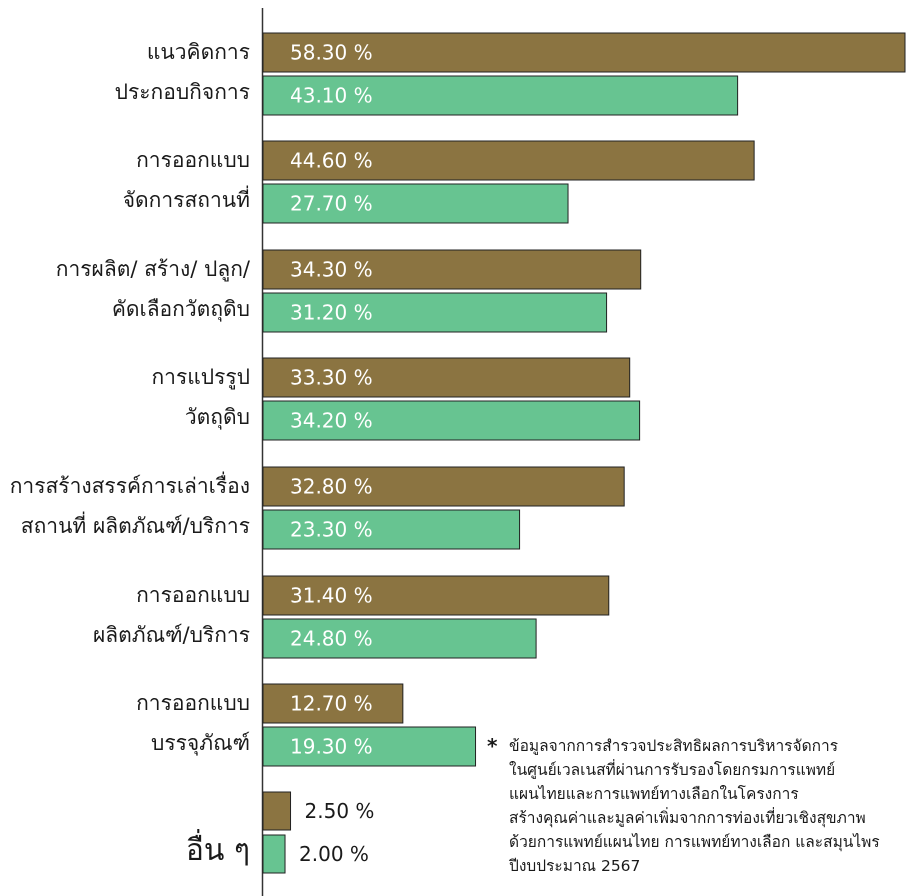 This screenshot has height=896, width=911. I want to click on data-label: 24.80 %, so click(331, 639).